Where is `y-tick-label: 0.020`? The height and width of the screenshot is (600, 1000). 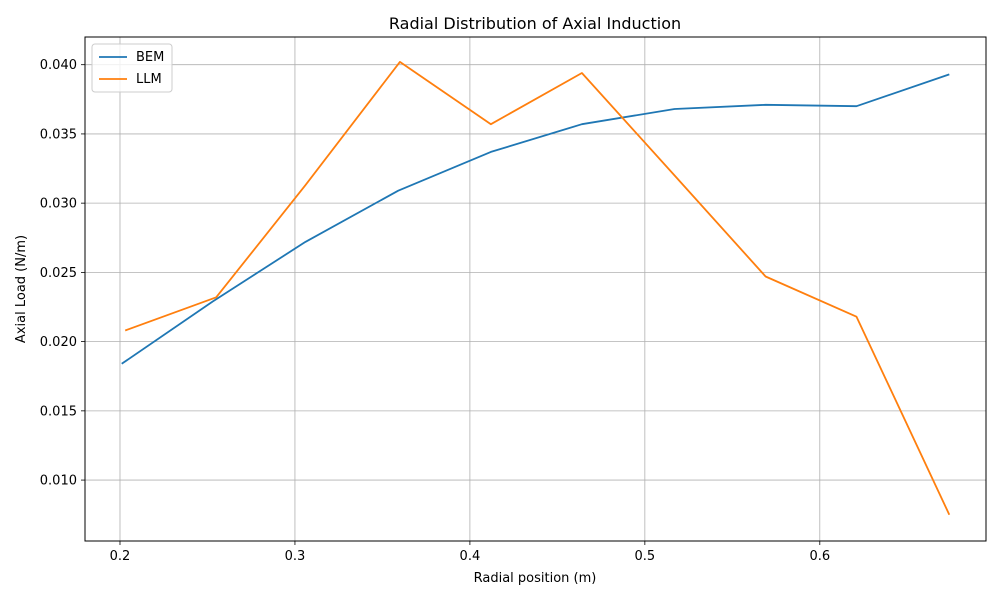 y-tick-label: 0.020 is located at coordinates (58, 342).